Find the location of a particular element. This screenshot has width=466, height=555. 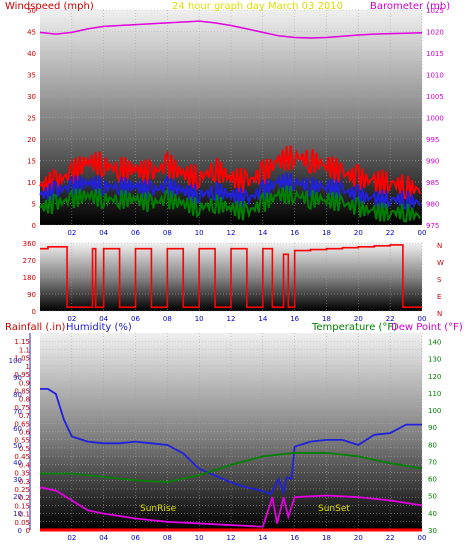

wind-y-tick: 30 is located at coordinates (31, 97).